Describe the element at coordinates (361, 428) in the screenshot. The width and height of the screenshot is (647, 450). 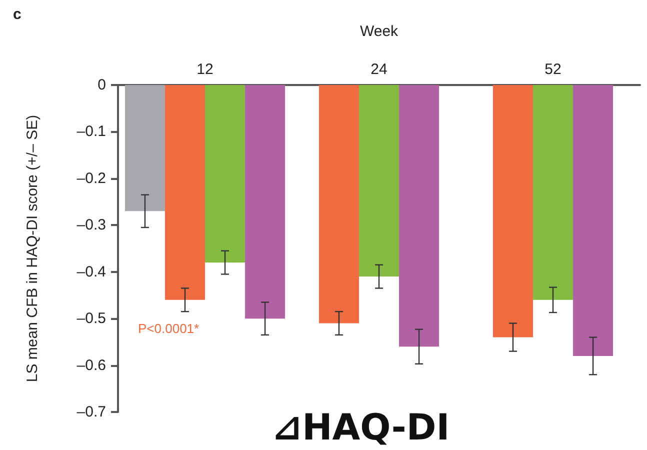
I see `annotation: ⊿HAQ-DI` at that location.